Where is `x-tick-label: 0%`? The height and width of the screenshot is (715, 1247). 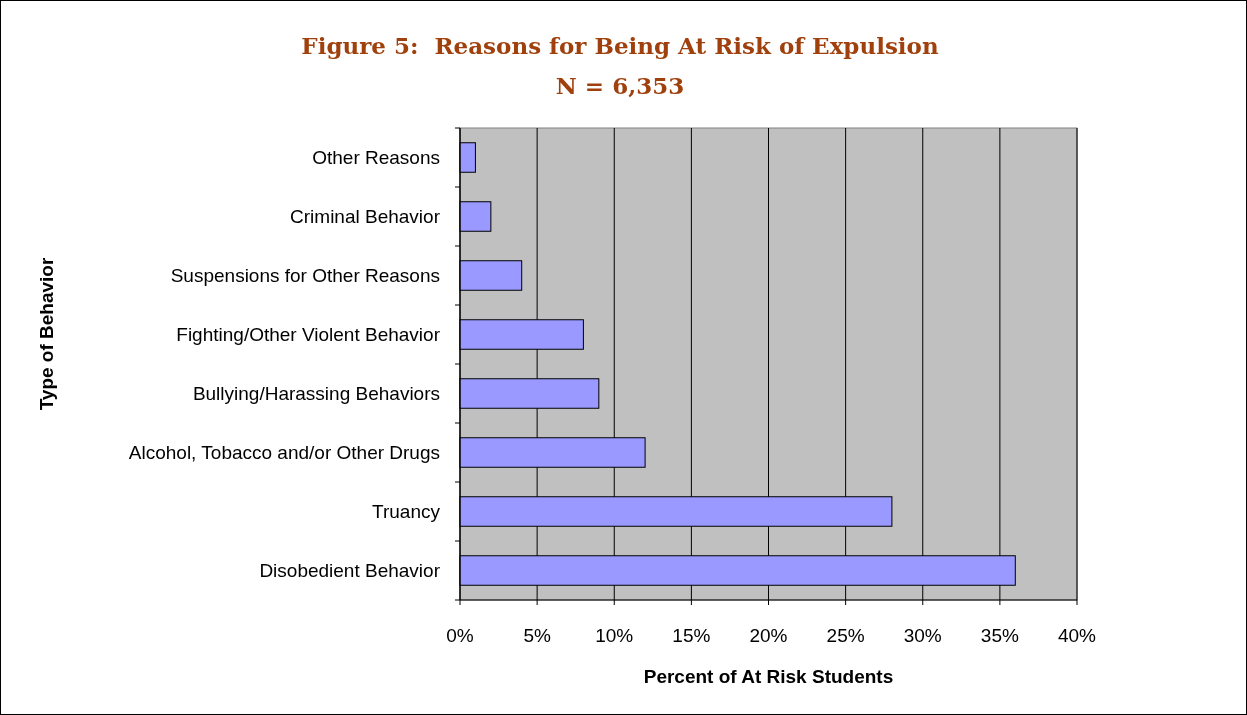 x-tick-label: 0% is located at coordinates (460, 635).